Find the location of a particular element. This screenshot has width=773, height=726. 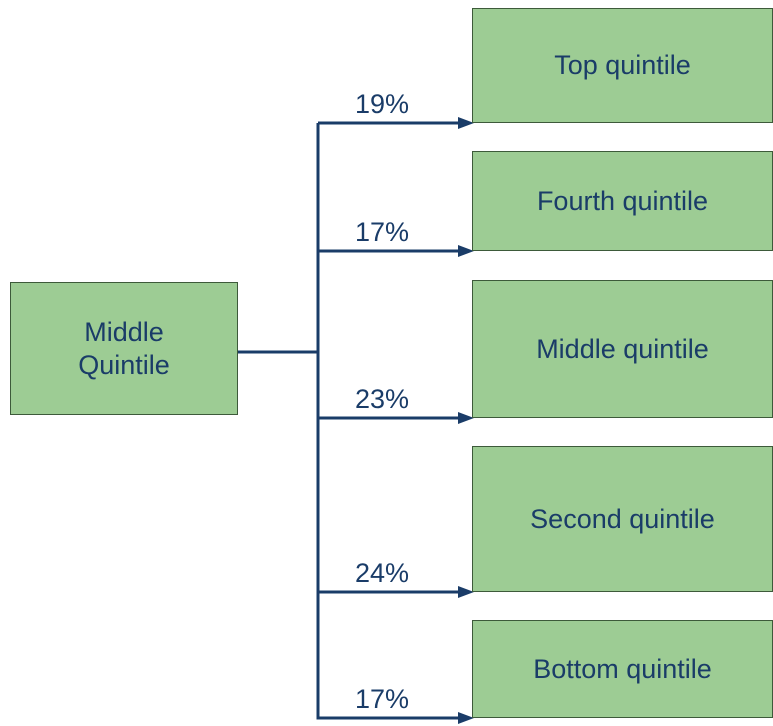

source-node: Middle Quintile is located at coordinates (124, 348).